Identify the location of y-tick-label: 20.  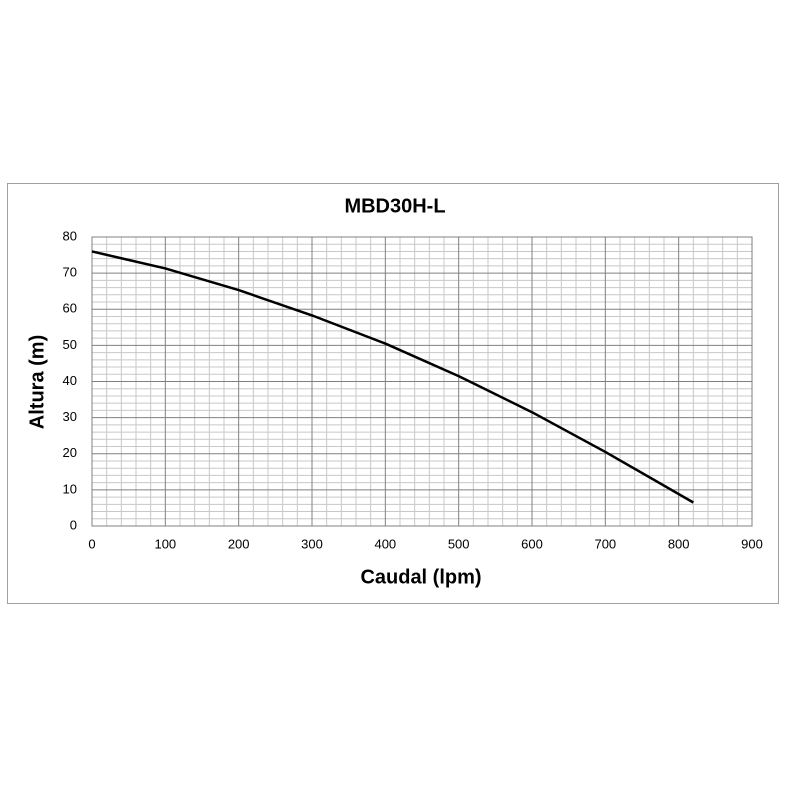
(70, 452).